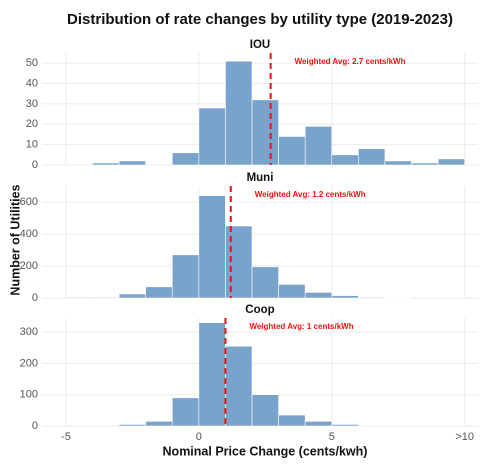 The image size is (500, 465). Describe the element at coordinates (259, 310) in the screenshot. I see `panel-label: Coop` at that location.